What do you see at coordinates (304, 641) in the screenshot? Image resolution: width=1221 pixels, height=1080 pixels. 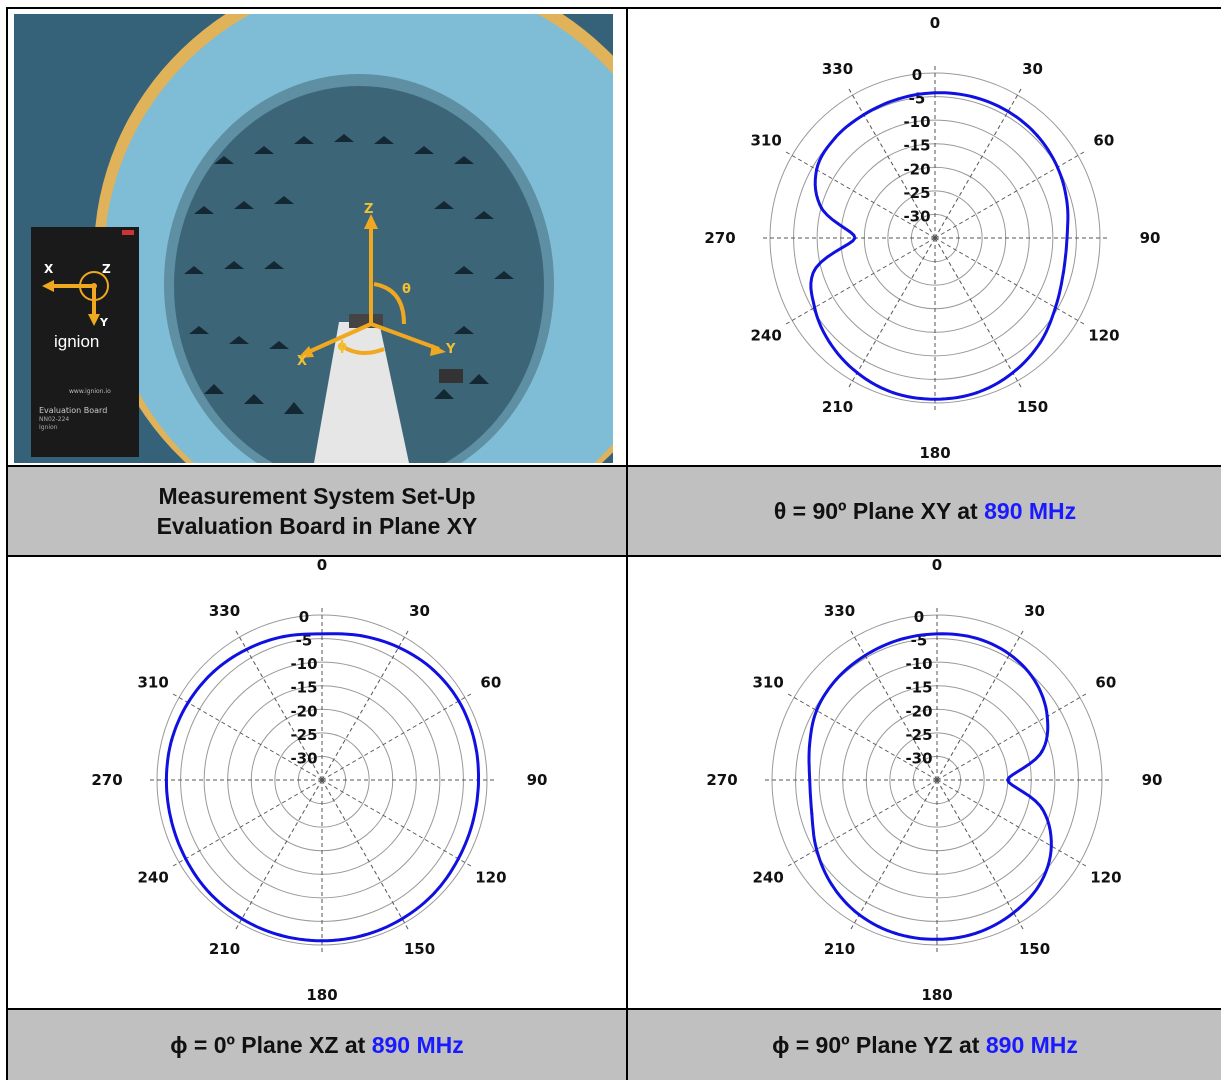 I see `ring-label--5: -5` at bounding box center [304, 641].